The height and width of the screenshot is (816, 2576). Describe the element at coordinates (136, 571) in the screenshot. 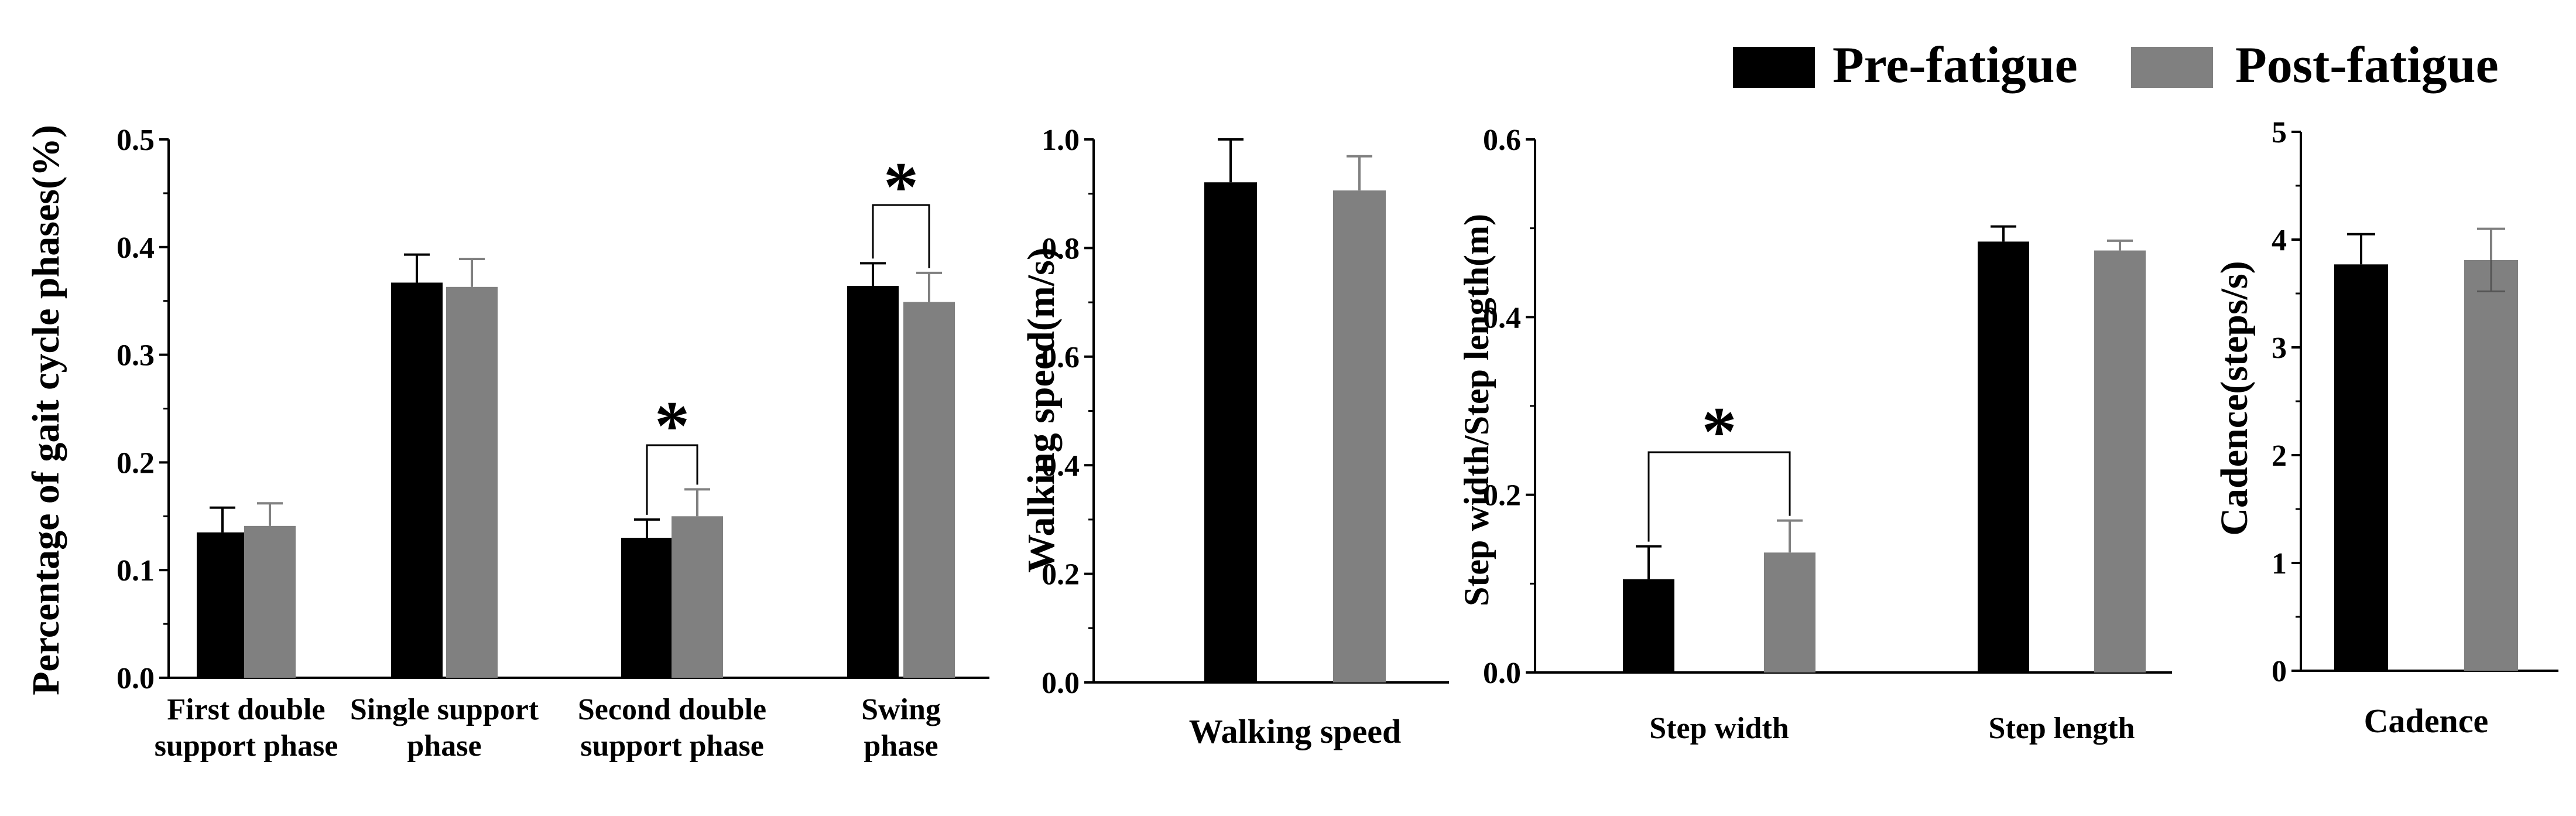

I see `y-tick-label: 0.1` at that location.